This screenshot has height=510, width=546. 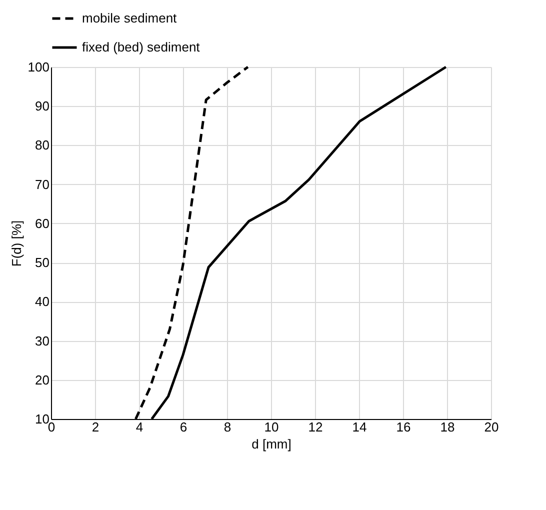 I want to click on y-tick-label: 80, so click(x=42, y=145).